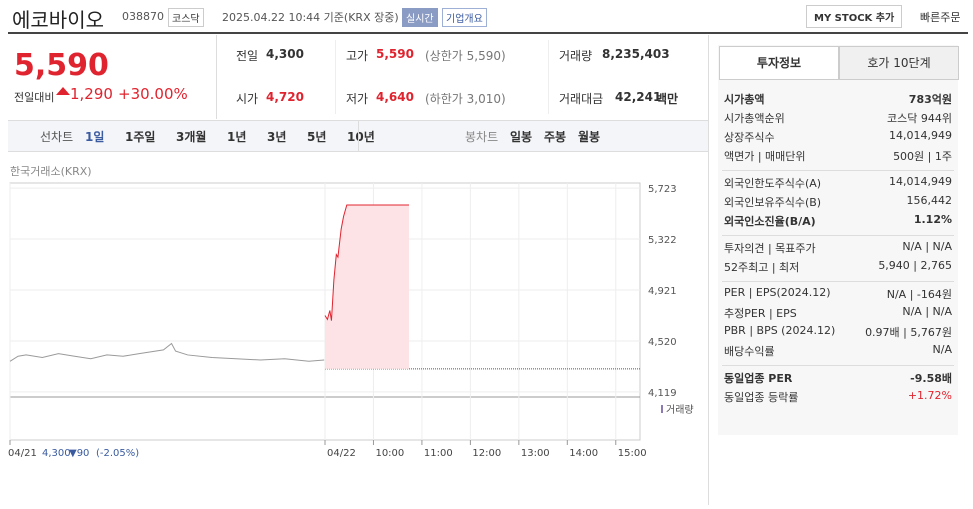 The width and height of the screenshot is (973, 509). What do you see at coordinates (662, 291) in the screenshot?
I see `y-tick-label: 4,921` at bounding box center [662, 291].